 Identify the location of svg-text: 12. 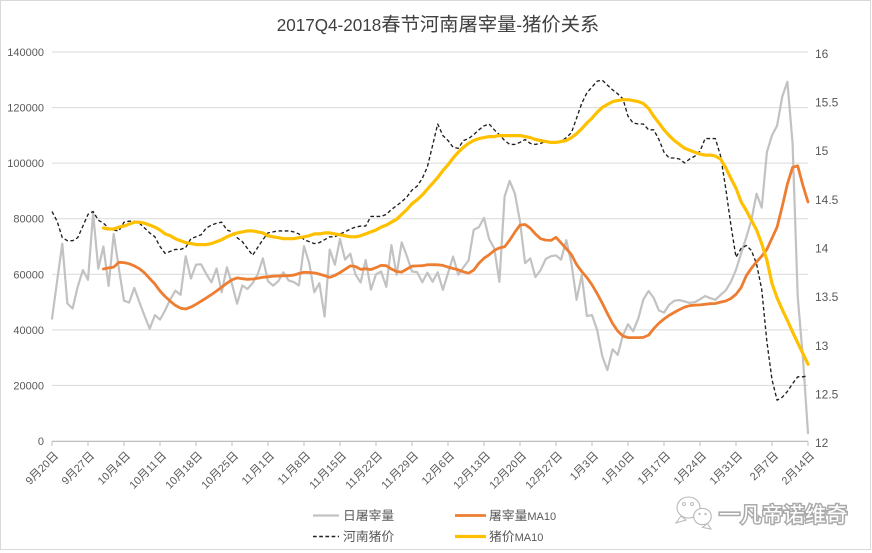
(822, 443).